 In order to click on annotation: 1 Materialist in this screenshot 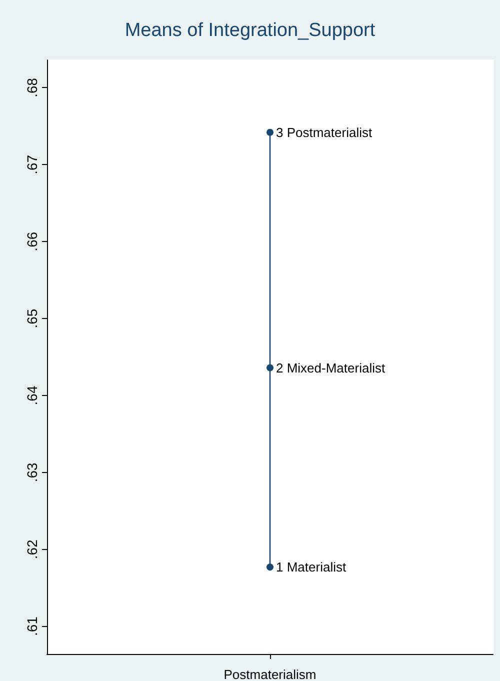, I will do `click(311, 567)`.